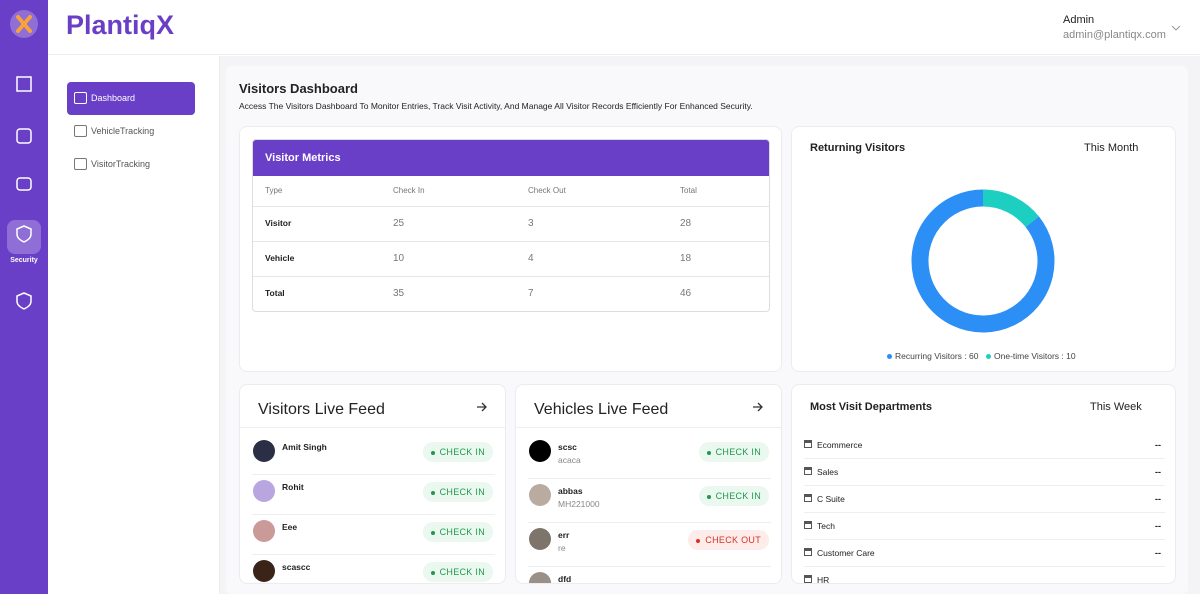 The image size is (1200, 594). What do you see at coordinates (531, 293) in the screenshot?
I see `table-cell: 7` at bounding box center [531, 293].